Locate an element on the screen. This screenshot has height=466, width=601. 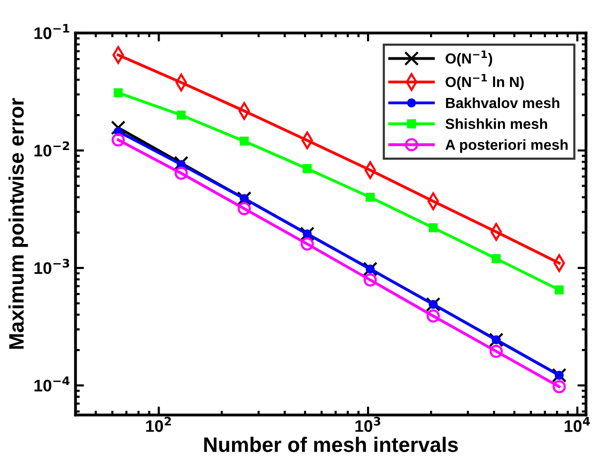
legend-label: O(N$^{−1}$ ln N) is located at coordinates (485, 82).